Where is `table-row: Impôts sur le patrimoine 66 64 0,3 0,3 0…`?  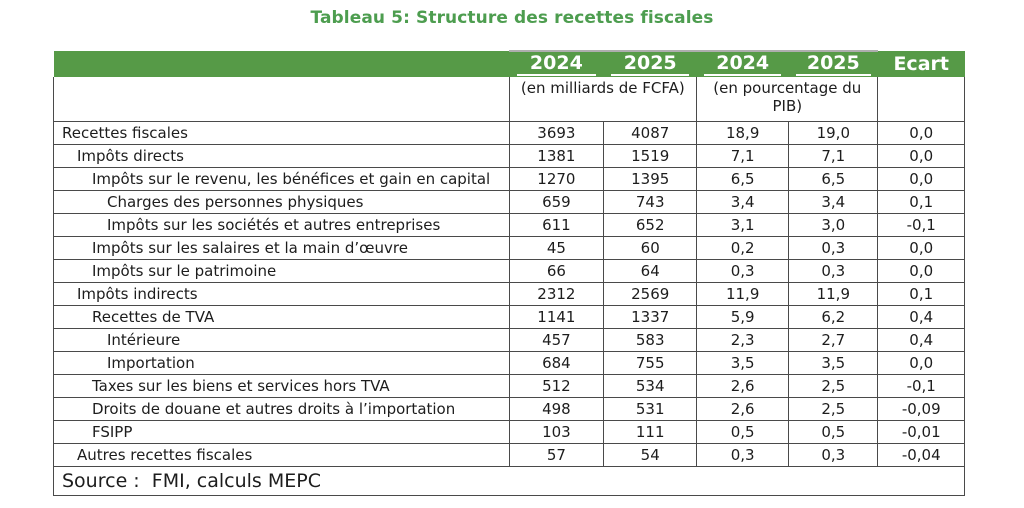 table-row: Impôts sur le patrimoine 66 64 0,3 0,3 0… is located at coordinates (509, 271).